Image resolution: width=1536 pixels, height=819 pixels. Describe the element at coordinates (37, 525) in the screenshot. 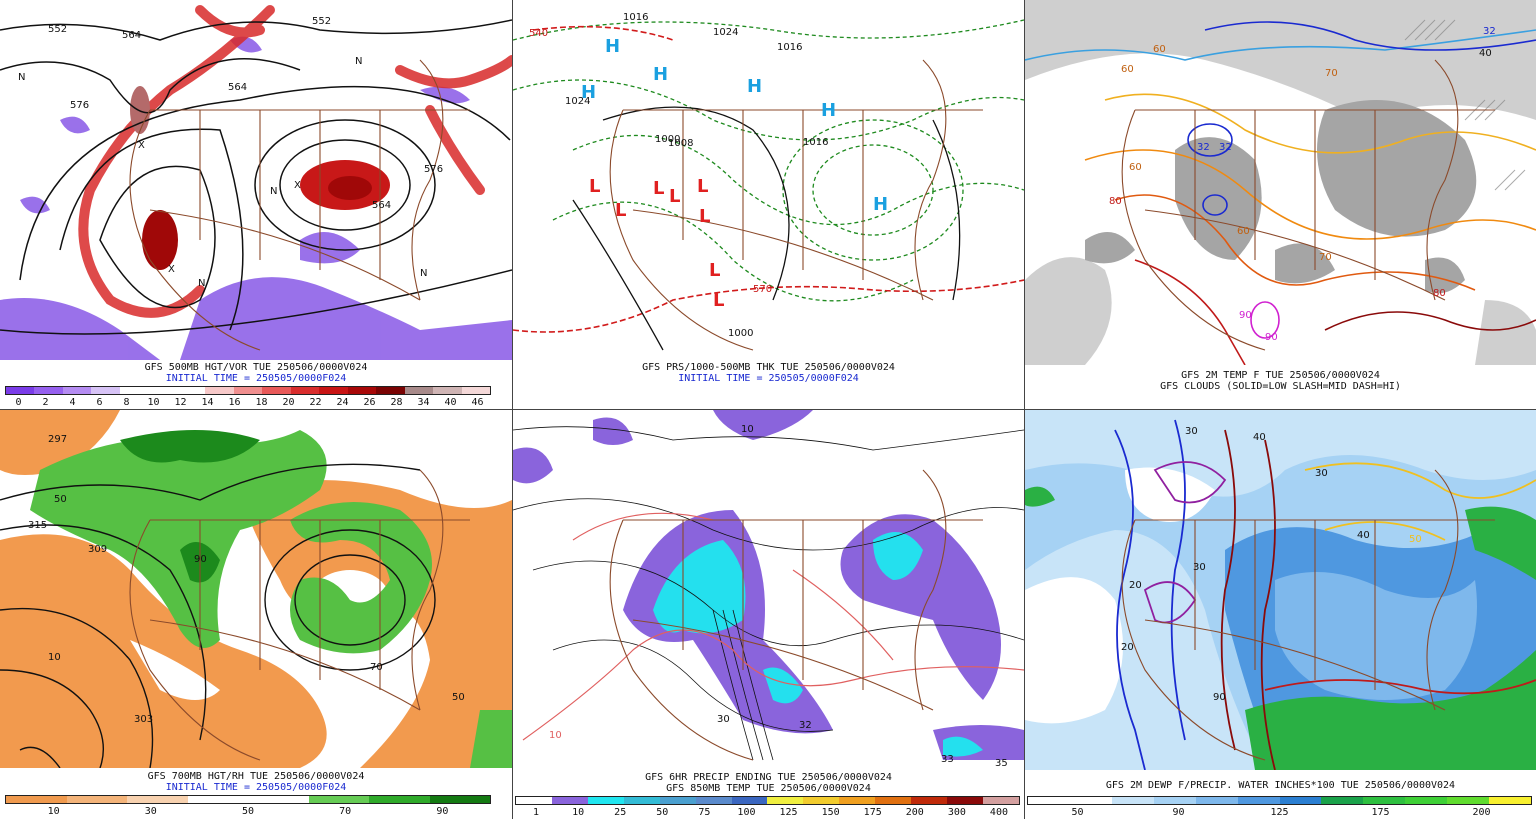

I see `map-label: 315` at that location.